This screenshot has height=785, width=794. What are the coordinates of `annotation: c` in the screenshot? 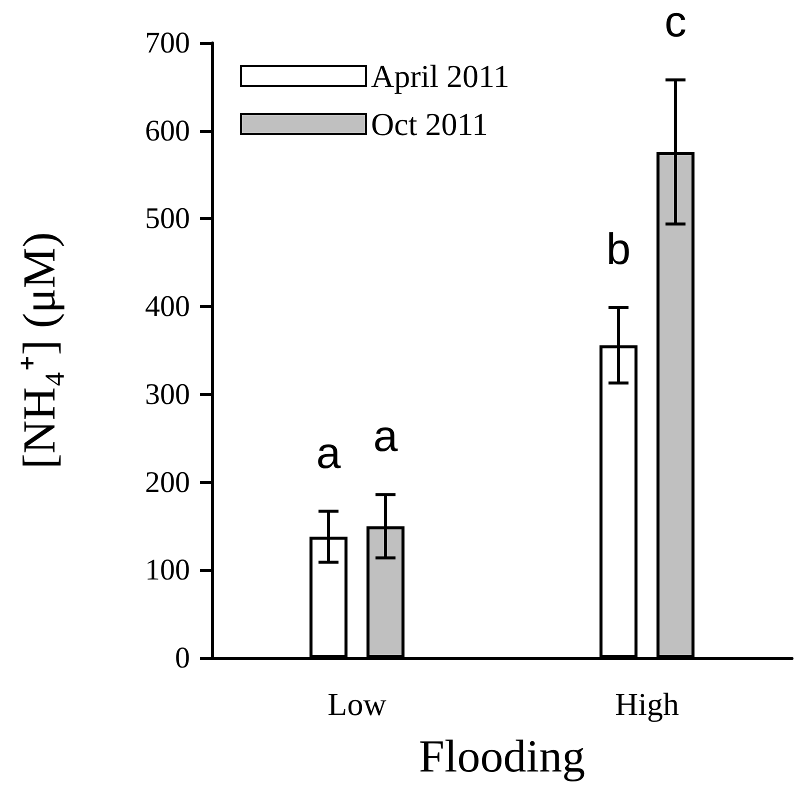 It's located at (675, 23).